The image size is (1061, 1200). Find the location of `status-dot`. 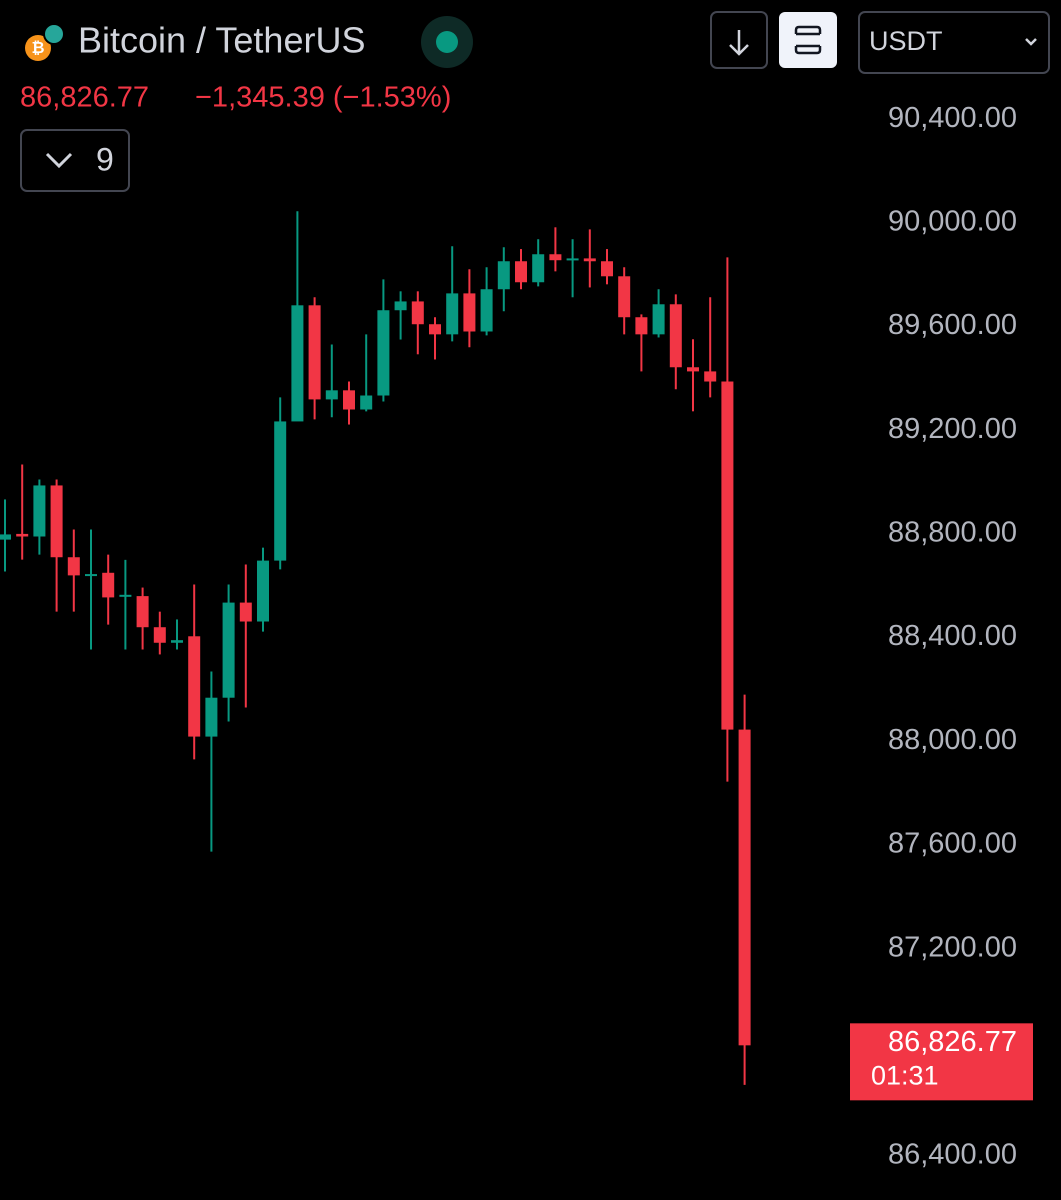

status-dot is located at coordinates (447, 42).